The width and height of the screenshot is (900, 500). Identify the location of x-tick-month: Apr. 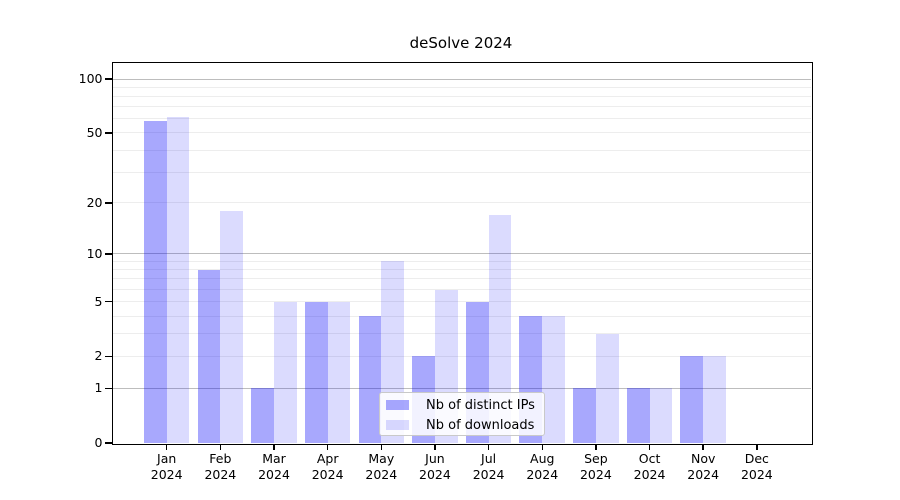
(327, 458).